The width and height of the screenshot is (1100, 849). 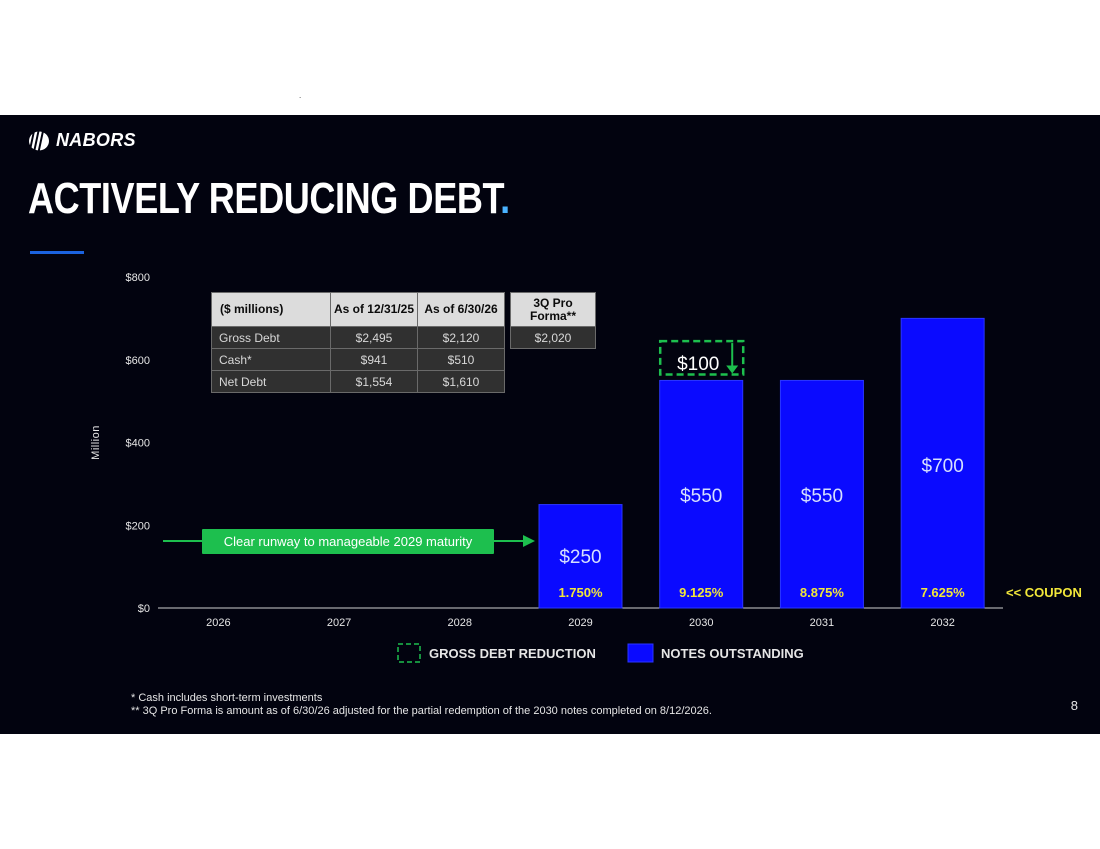 I want to click on title-underline, so click(x=57, y=252).